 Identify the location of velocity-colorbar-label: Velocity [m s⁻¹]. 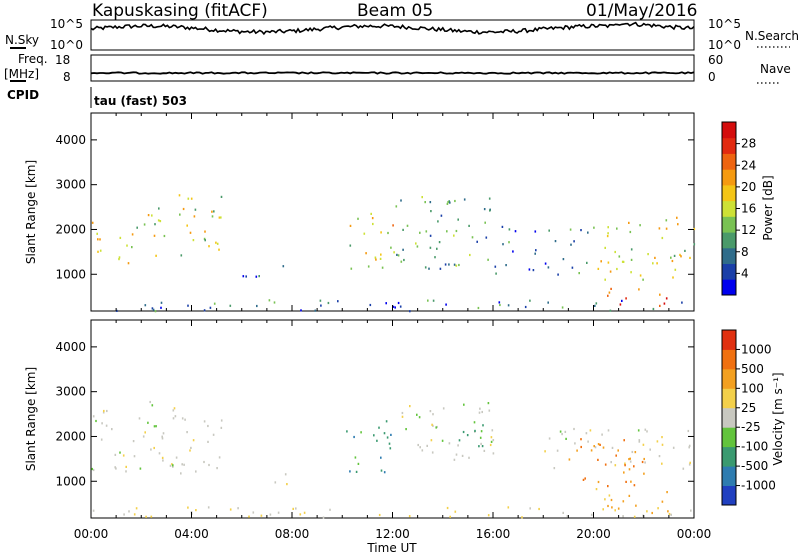
(778, 418).